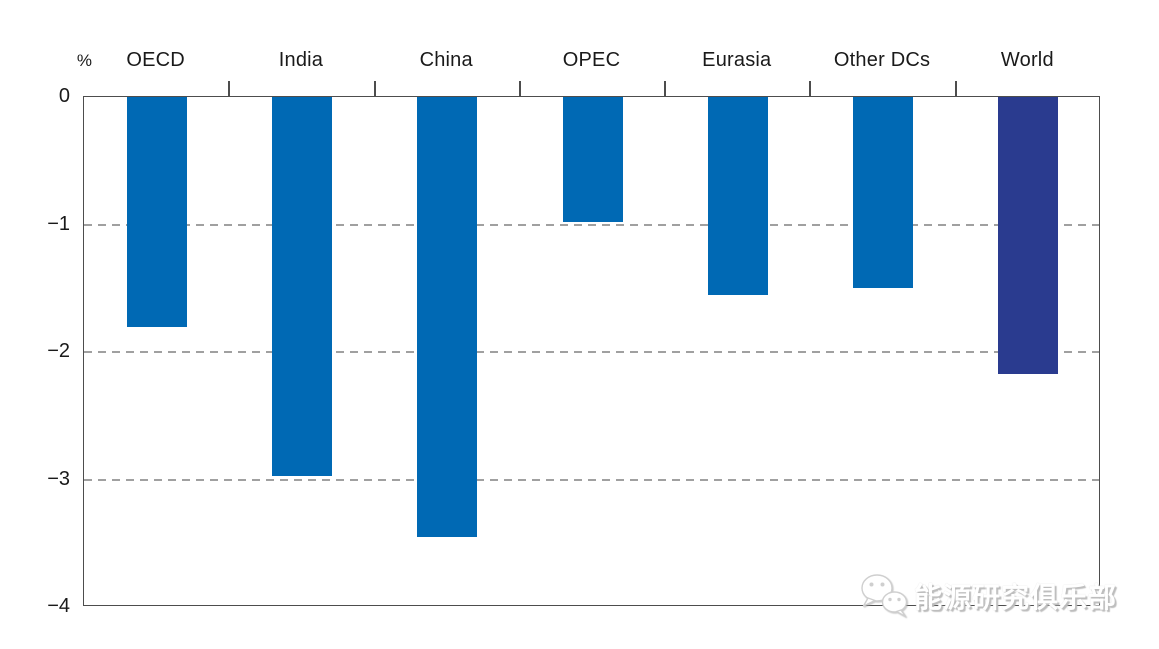 Image resolution: width=1159 pixels, height=649 pixels. I want to click on category-label-opec: OPEC, so click(591, 60).